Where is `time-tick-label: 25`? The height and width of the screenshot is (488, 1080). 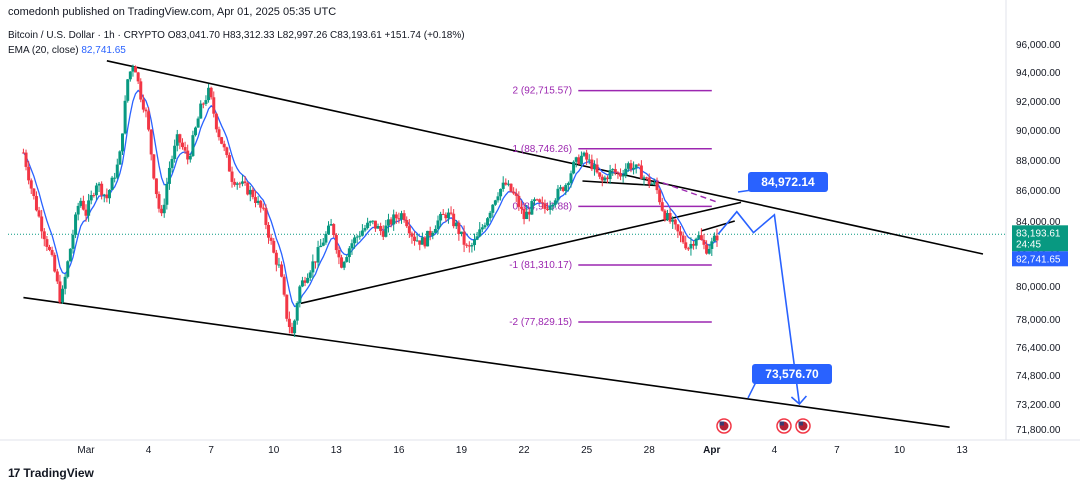
time-tick-label: 25 is located at coordinates (587, 450).